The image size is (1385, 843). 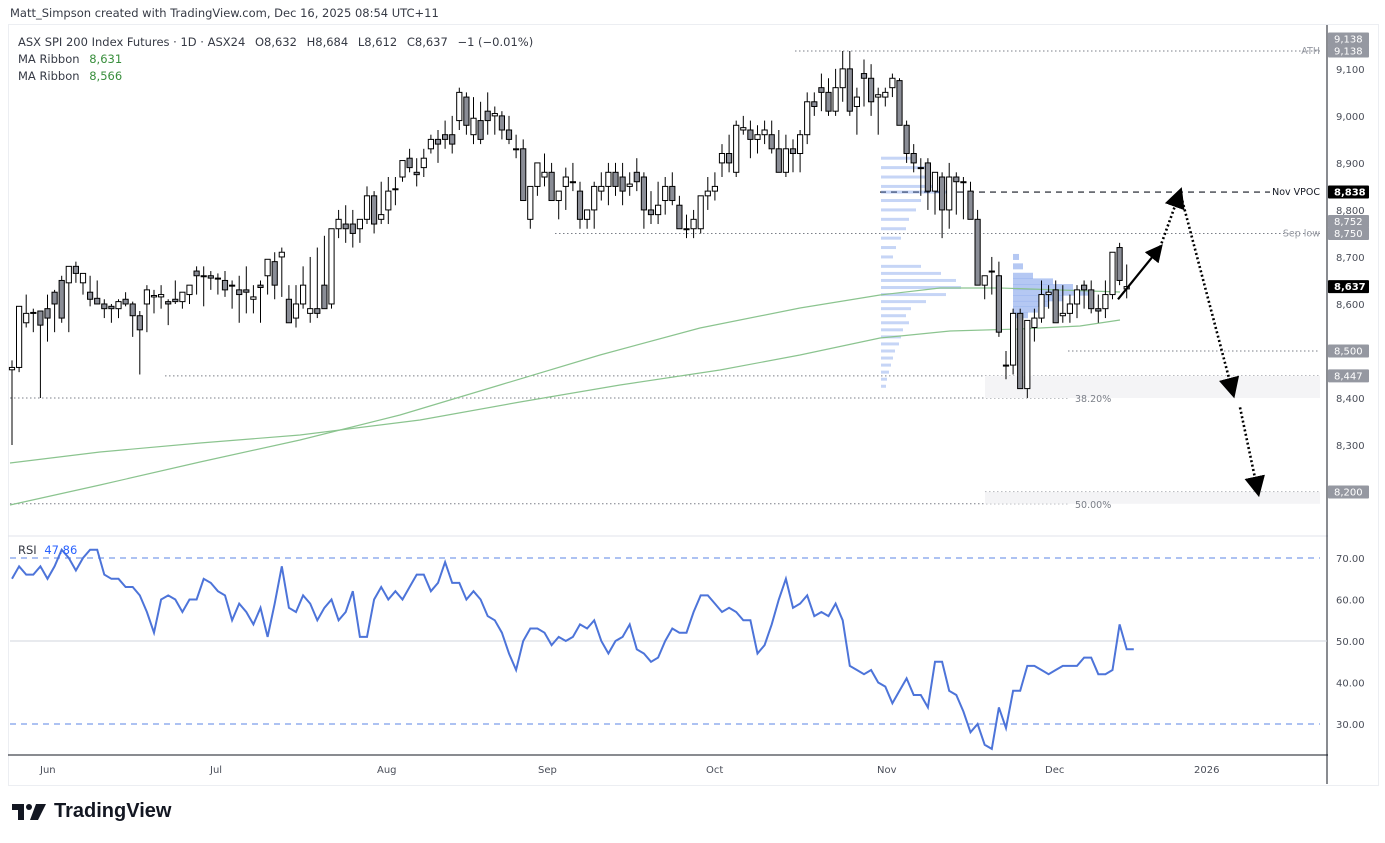 What do you see at coordinates (1350, 211) in the screenshot?
I see `svg-text: 8,800` at bounding box center [1350, 211].